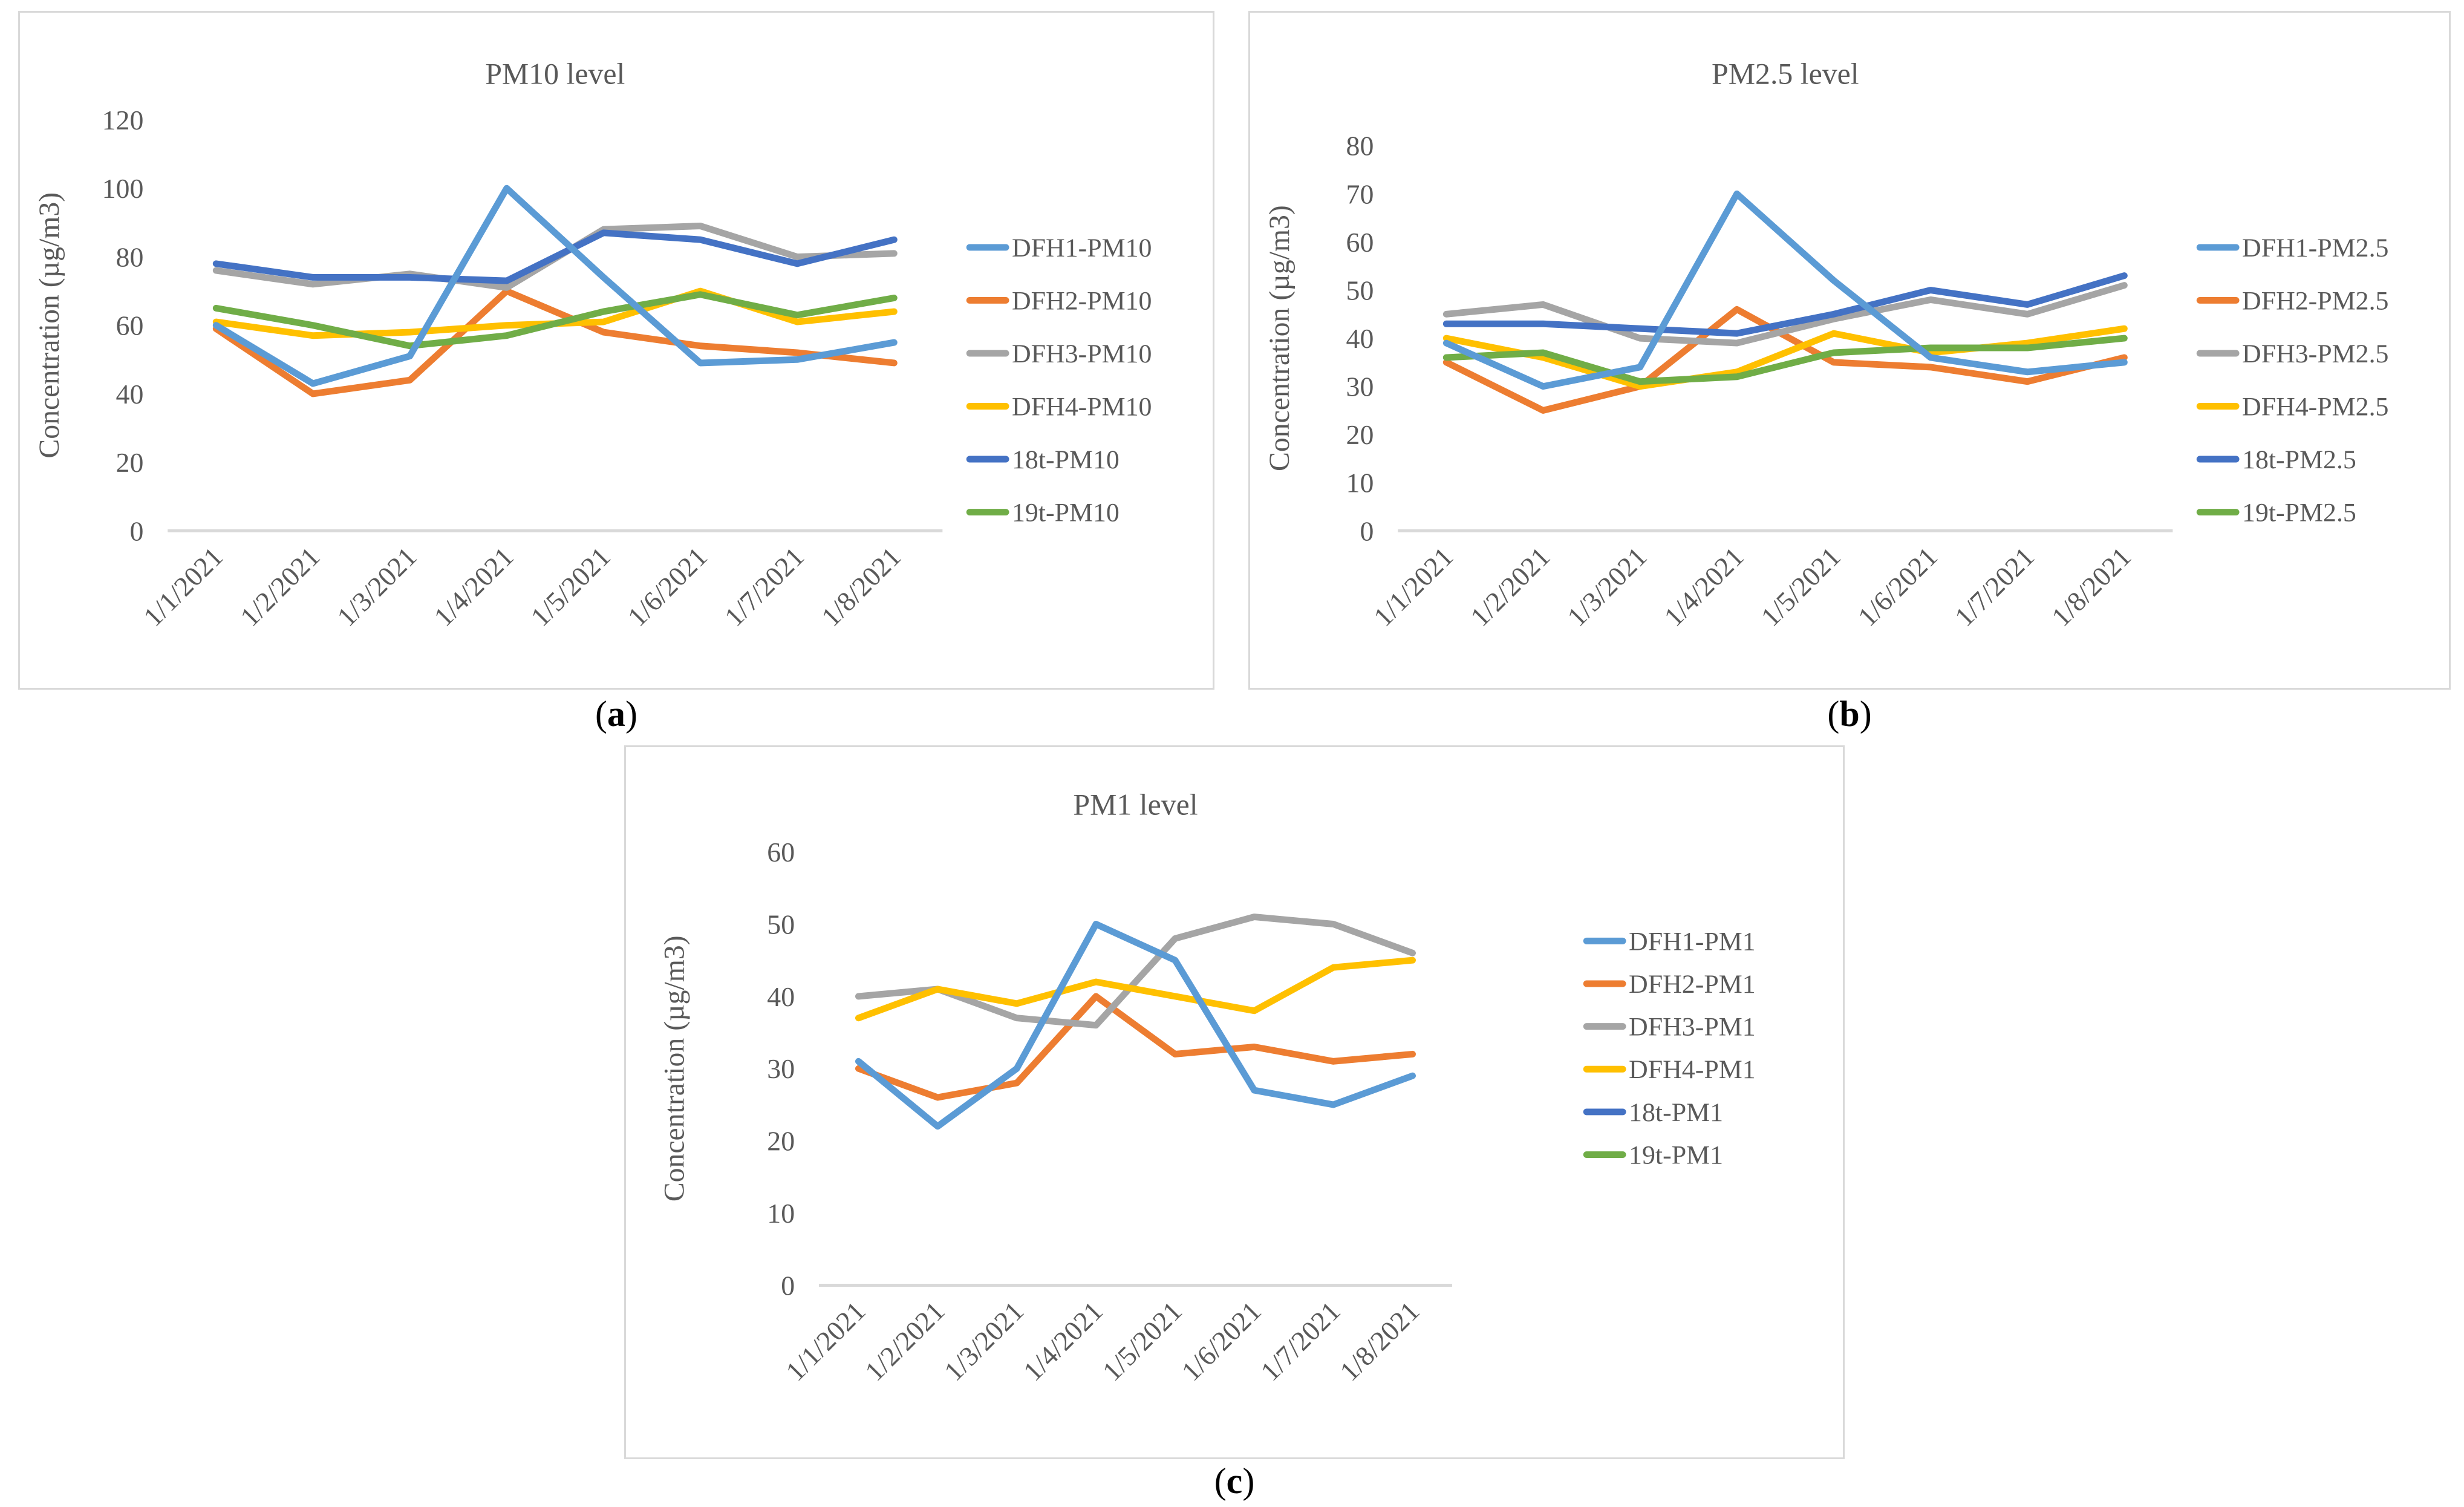 Image resolution: width=2464 pixels, height=1507 pixels. What do you see at coordinates (1785, 73) in the screenshot?
I see `chart-title: PM2.5 level` at bounding box center [1785, 73].